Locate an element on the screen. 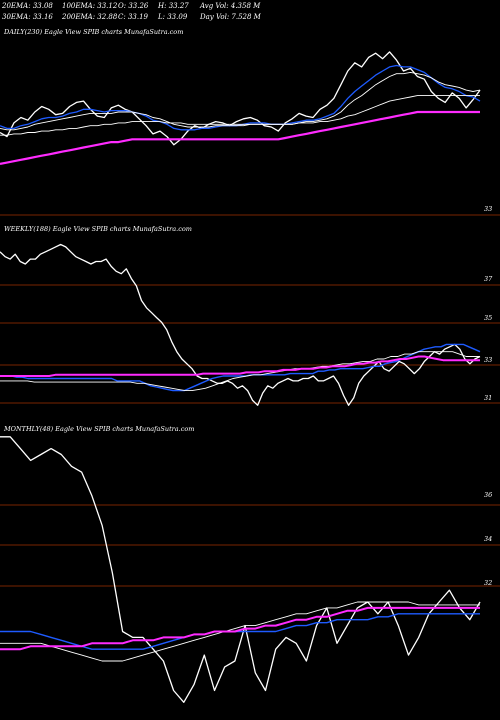 This screenshot has height=720, width=500. series-line-2-ema_mid is located at coordinates (240, 631).